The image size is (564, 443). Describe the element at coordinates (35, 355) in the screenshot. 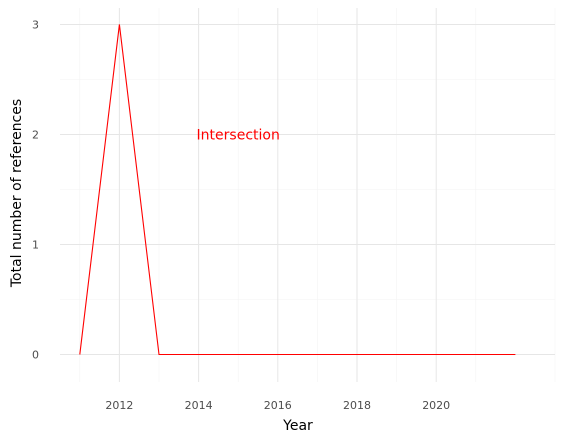

I see `y-tick-label: 0` at that location.